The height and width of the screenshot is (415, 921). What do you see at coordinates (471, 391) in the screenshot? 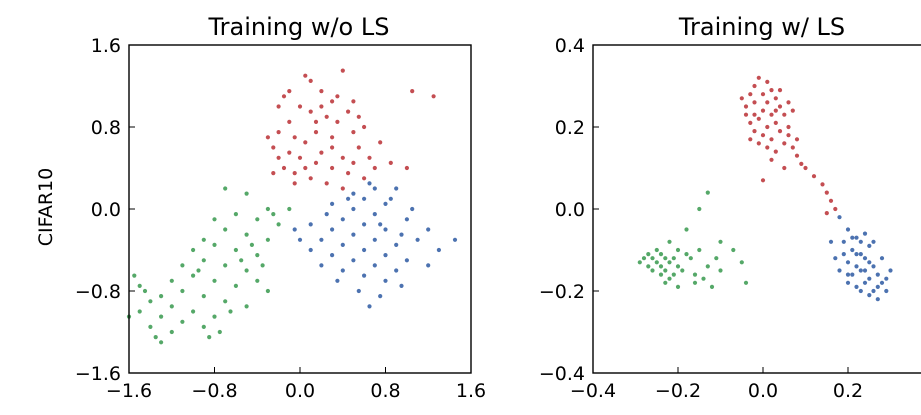
I see `x-tick-label: 1.6` at bounding box center [471, 391].